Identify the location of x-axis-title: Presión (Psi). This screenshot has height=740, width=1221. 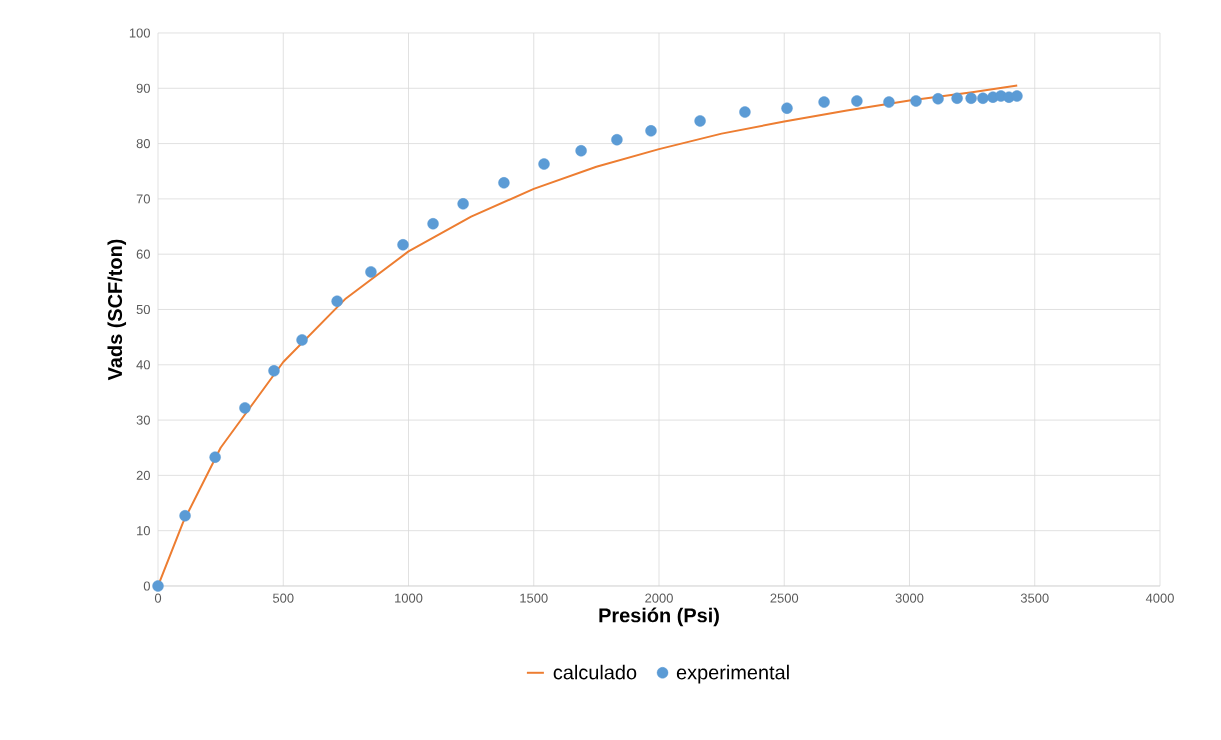
(659, 617).